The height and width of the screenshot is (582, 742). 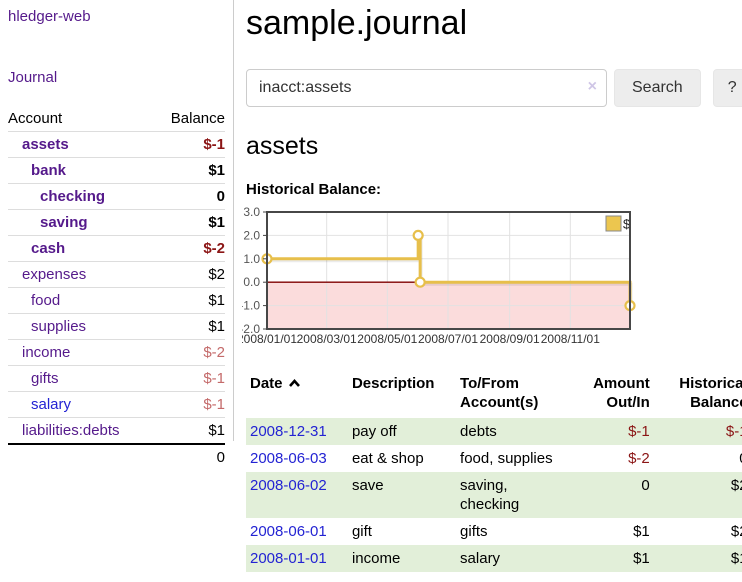 What do you see at coordinates (51, 404) in the screenshot?
I see `account-link: salary` at bounding box center [51, 404].